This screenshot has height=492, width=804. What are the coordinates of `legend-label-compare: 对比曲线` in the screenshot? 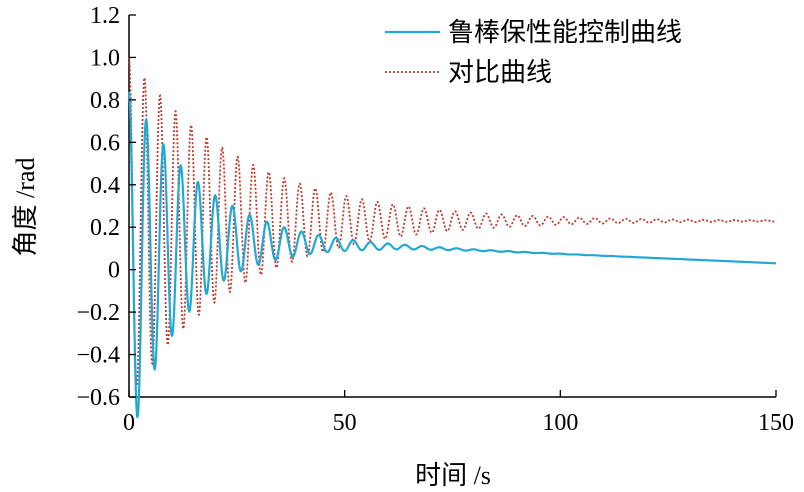 It's located at (500, 72).